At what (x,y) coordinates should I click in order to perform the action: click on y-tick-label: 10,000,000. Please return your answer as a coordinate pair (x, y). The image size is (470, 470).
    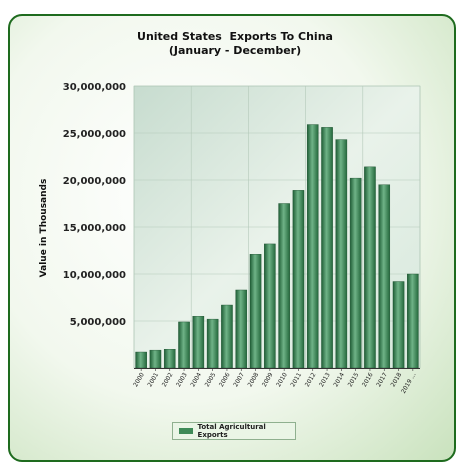
    Looking at the image, I should click on (94, 275).